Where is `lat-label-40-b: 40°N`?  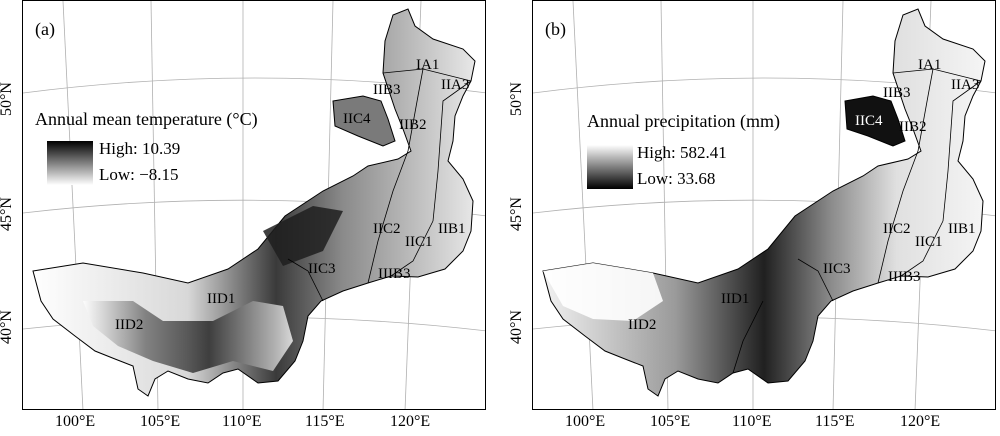 lat-label-40-b: 40°N is located at coordinates (516, 327).